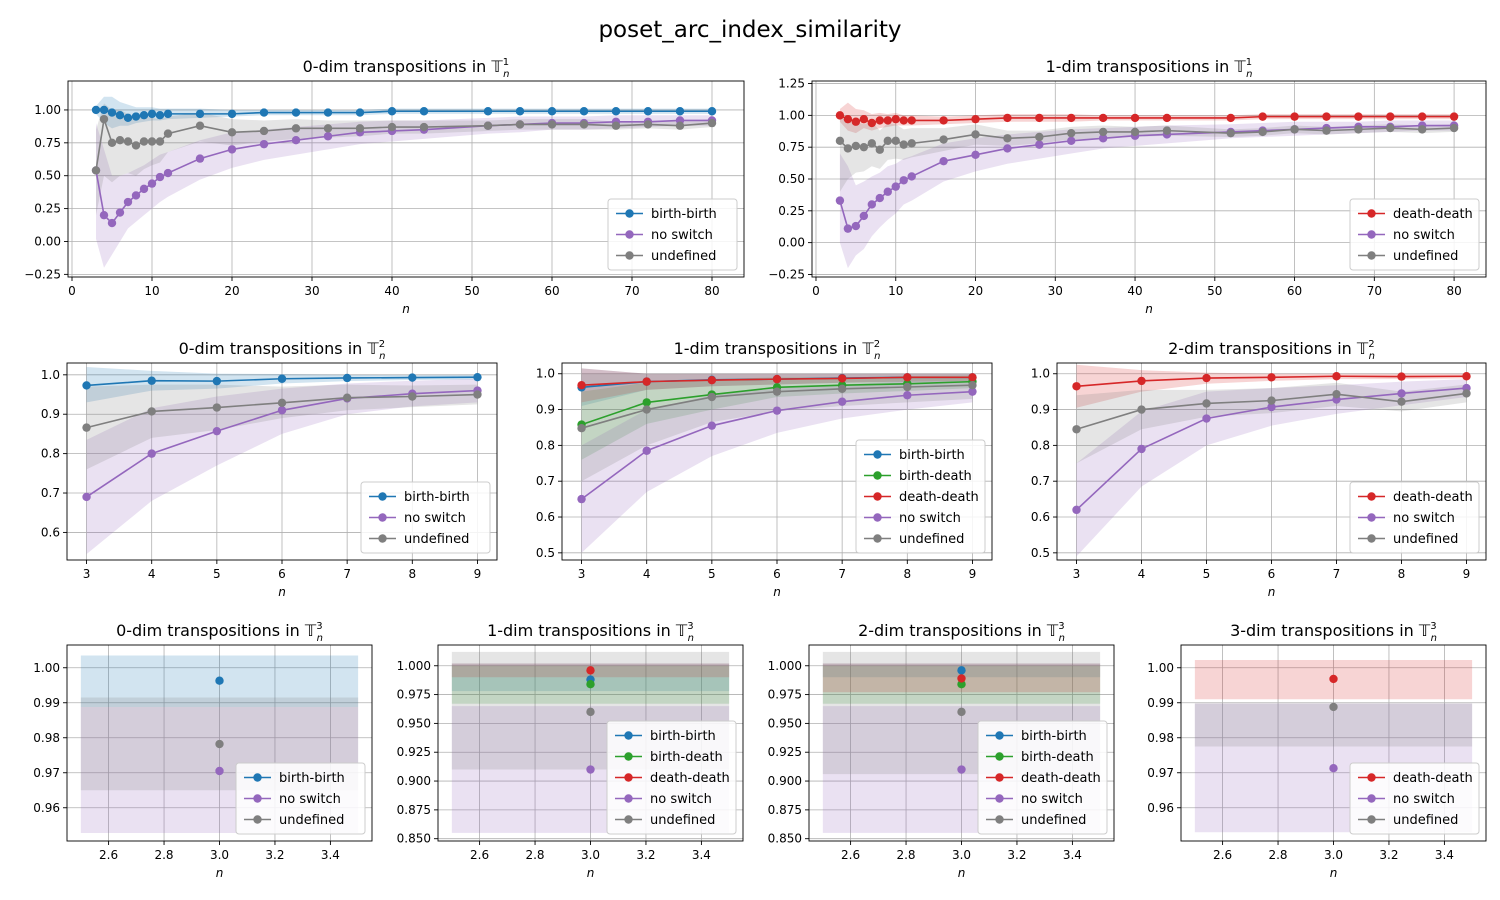  Describe the element at coordinates (1040, 374) in the screenshot. I see `y-tick-label: 1.0` at that location.